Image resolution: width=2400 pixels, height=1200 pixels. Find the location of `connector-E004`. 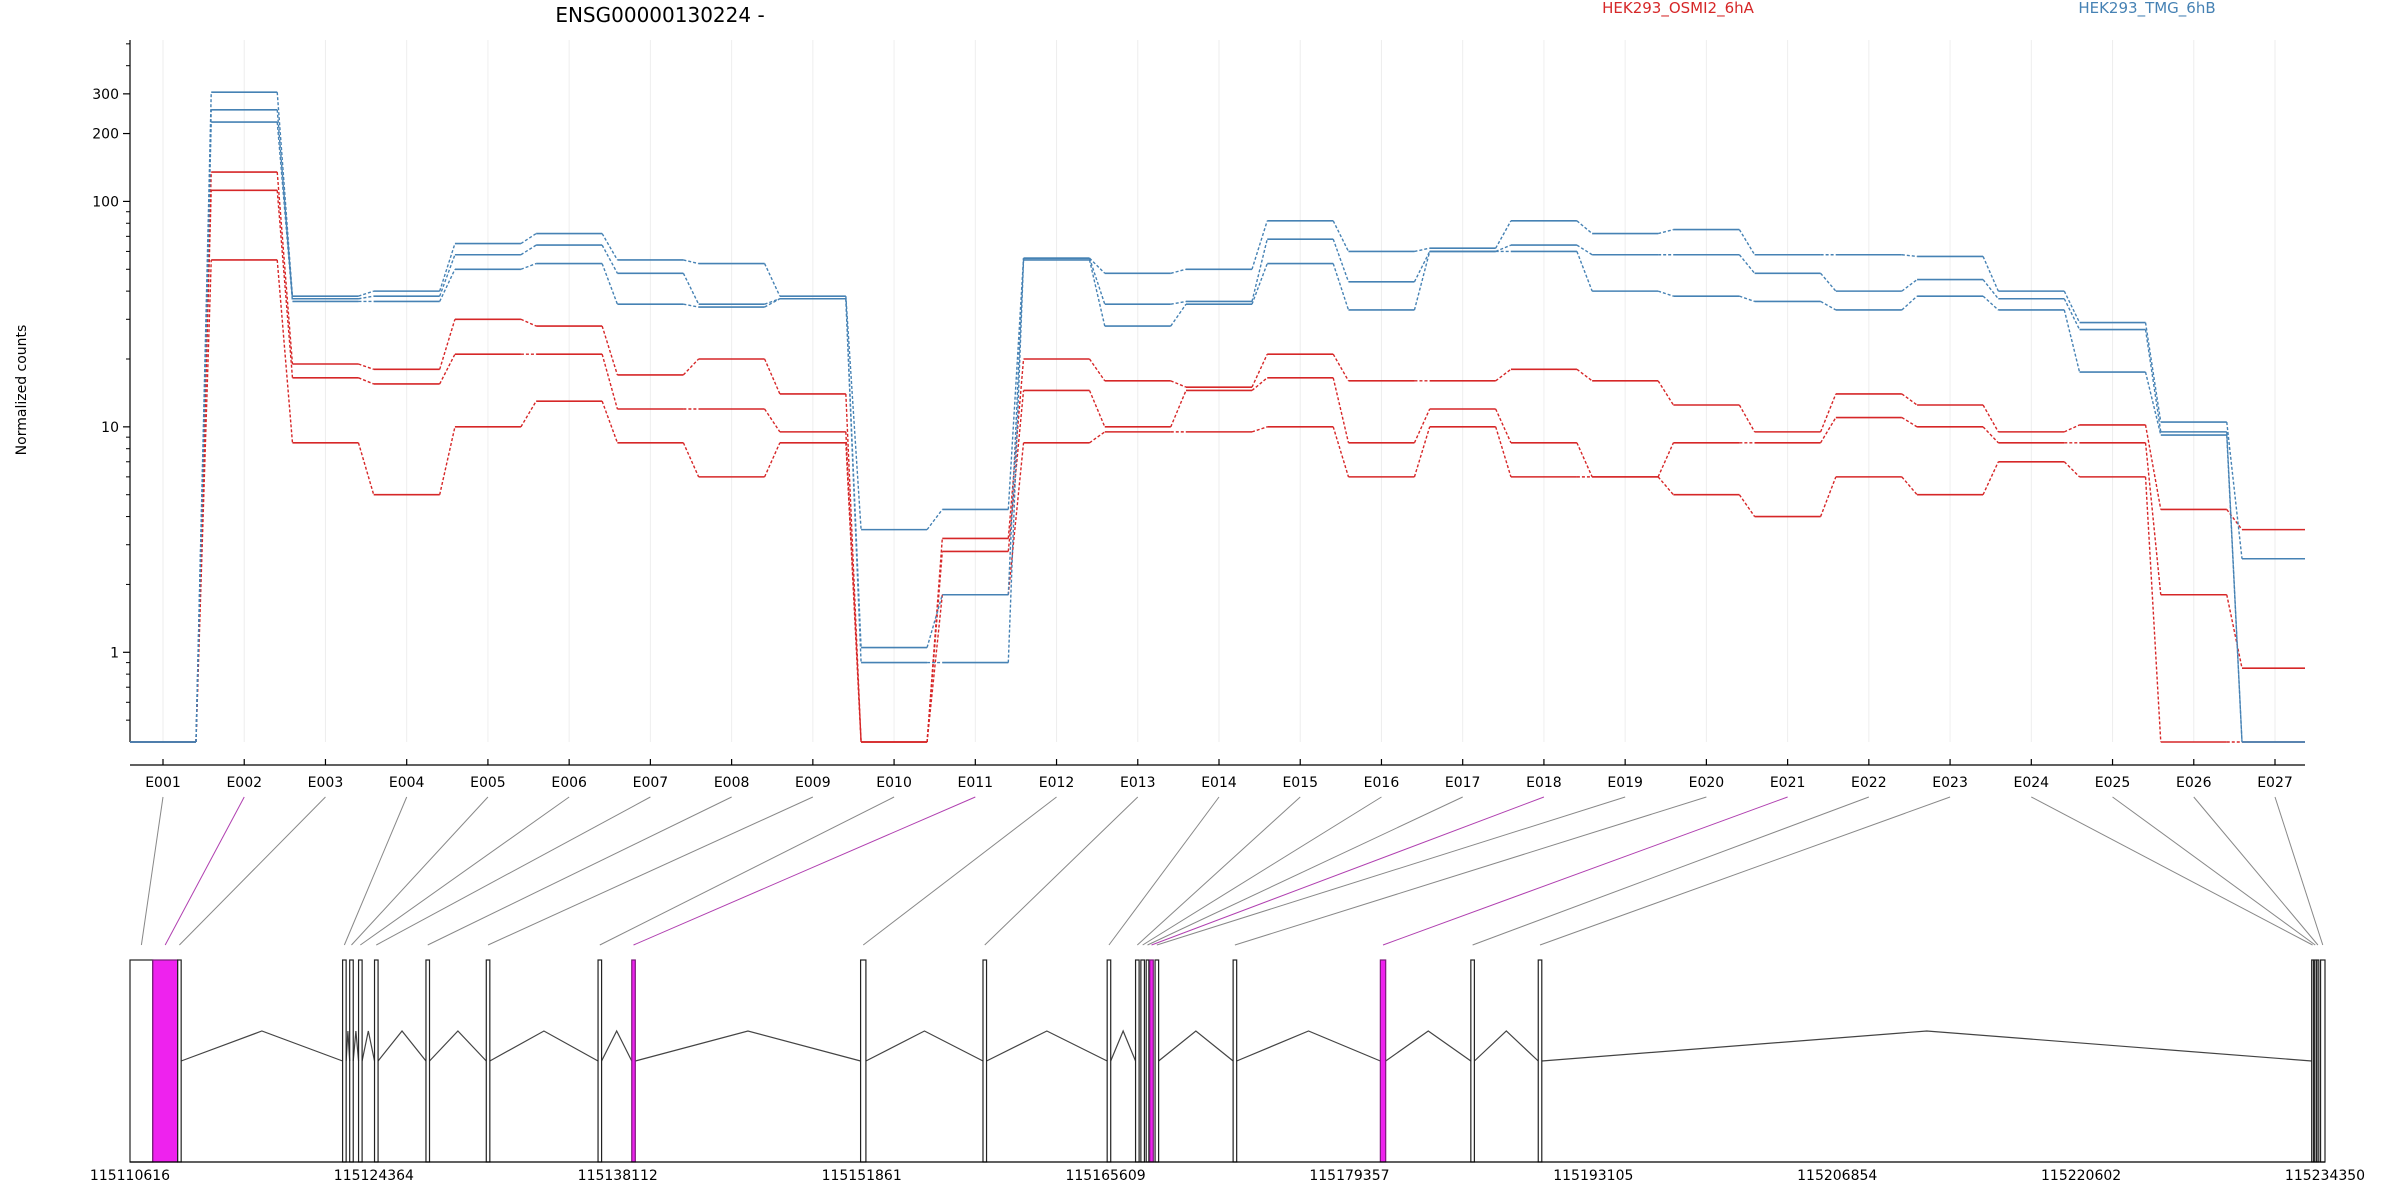

connector-E004 is located at coordinates (375, 871).